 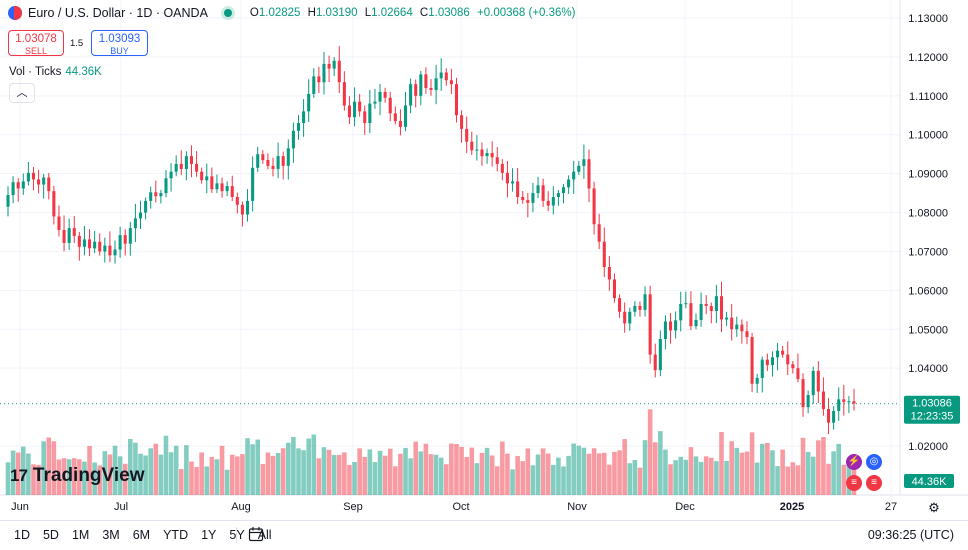 What do you see at coordinates (111, 535) in the screenshot?
I see `range-button-3m: 3M` at bounding box center [111, 535].